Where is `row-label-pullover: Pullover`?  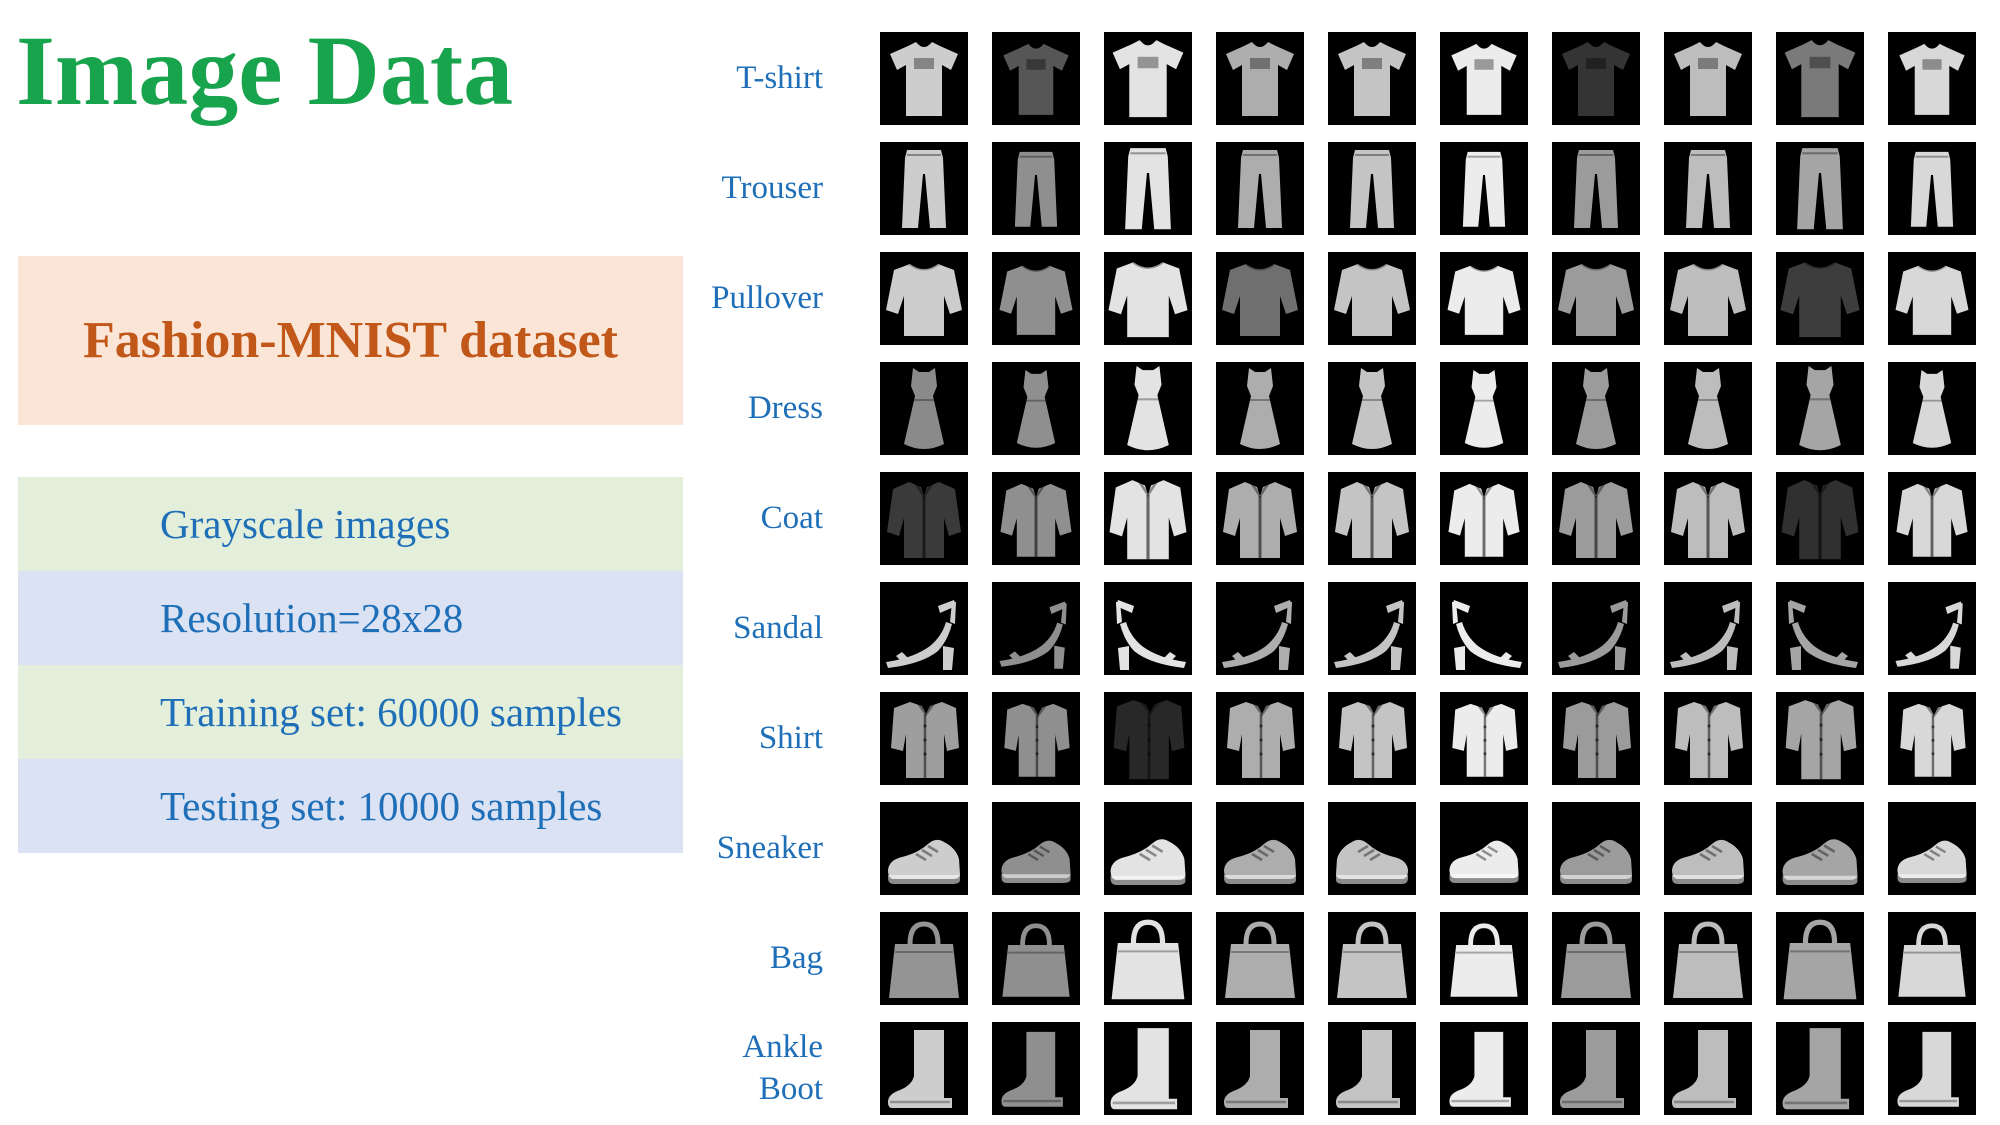
row-label-pullover: Pullover is located at coordinates (767, 297).